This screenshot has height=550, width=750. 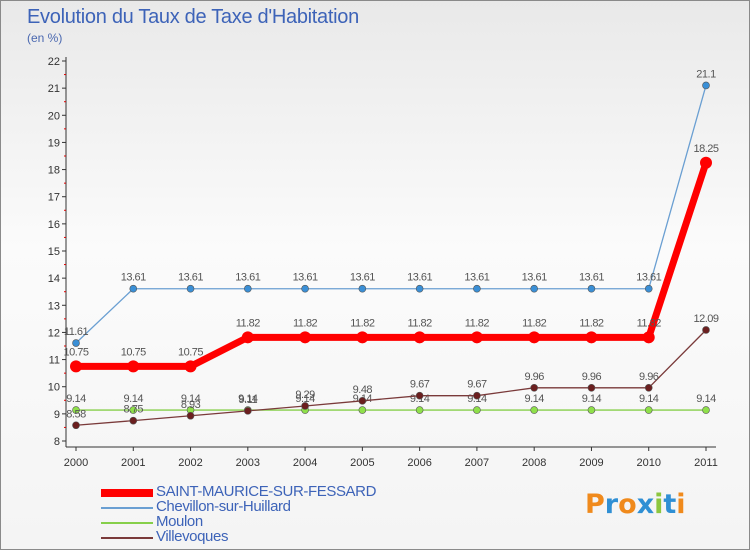 I want to click on data-label: 8.93, so click(x=191, y=405).